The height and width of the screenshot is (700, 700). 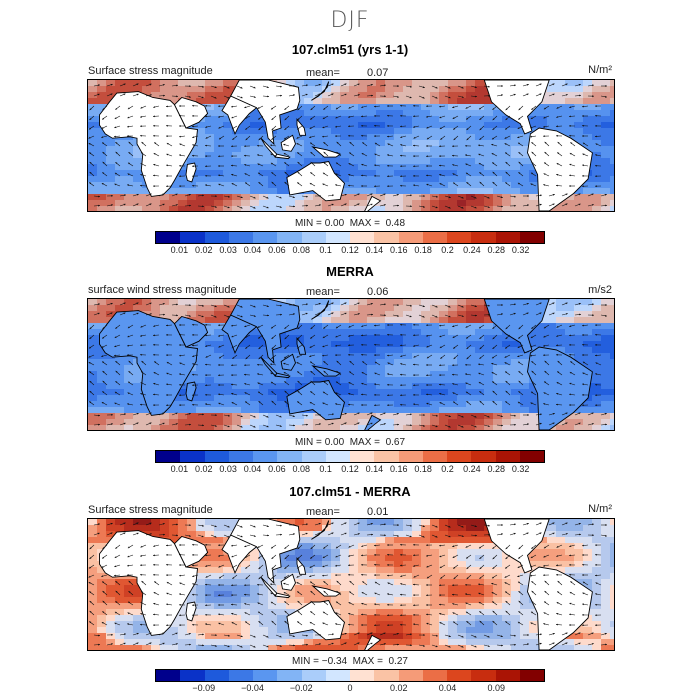 What do you see at coordinates (600, 70) in the screenshot?
I see `panel-1-unit: N/m²` at bounding box center [600, 70].